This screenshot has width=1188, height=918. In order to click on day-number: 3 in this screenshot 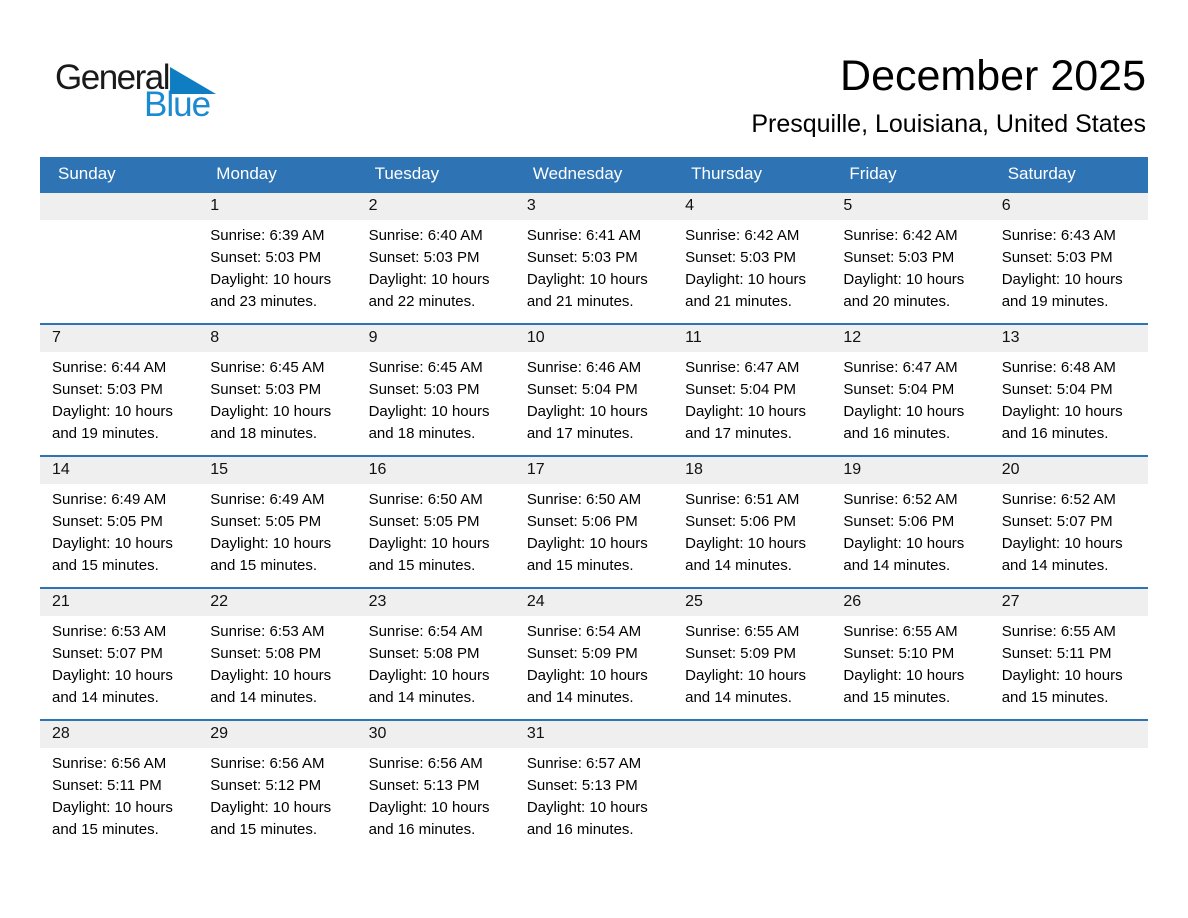, I will do `click(594, 206)`.